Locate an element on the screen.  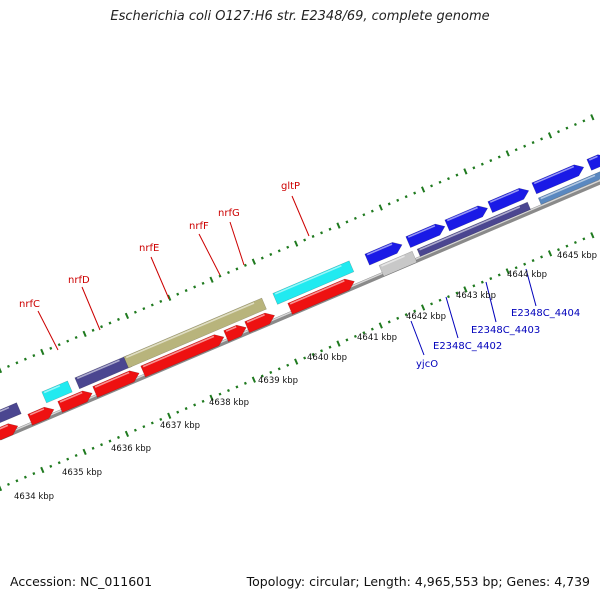
gene-label-nrfC: nrfC is located at coordinates (29, 304).